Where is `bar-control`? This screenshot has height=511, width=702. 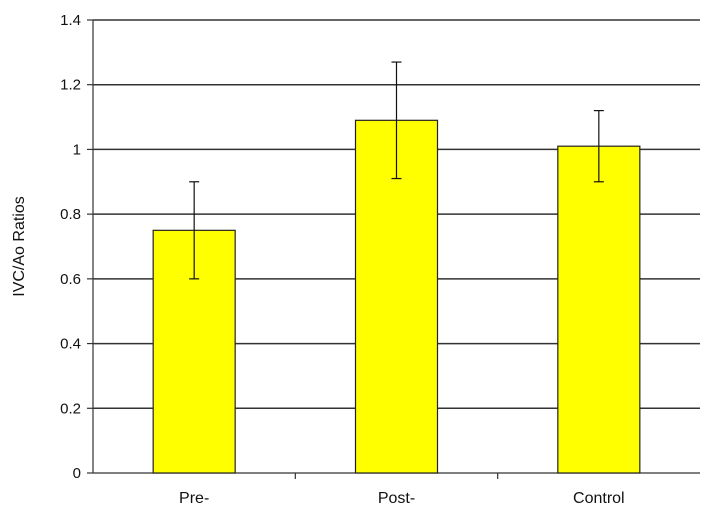
bar-control is located at coordinates (599, 309).